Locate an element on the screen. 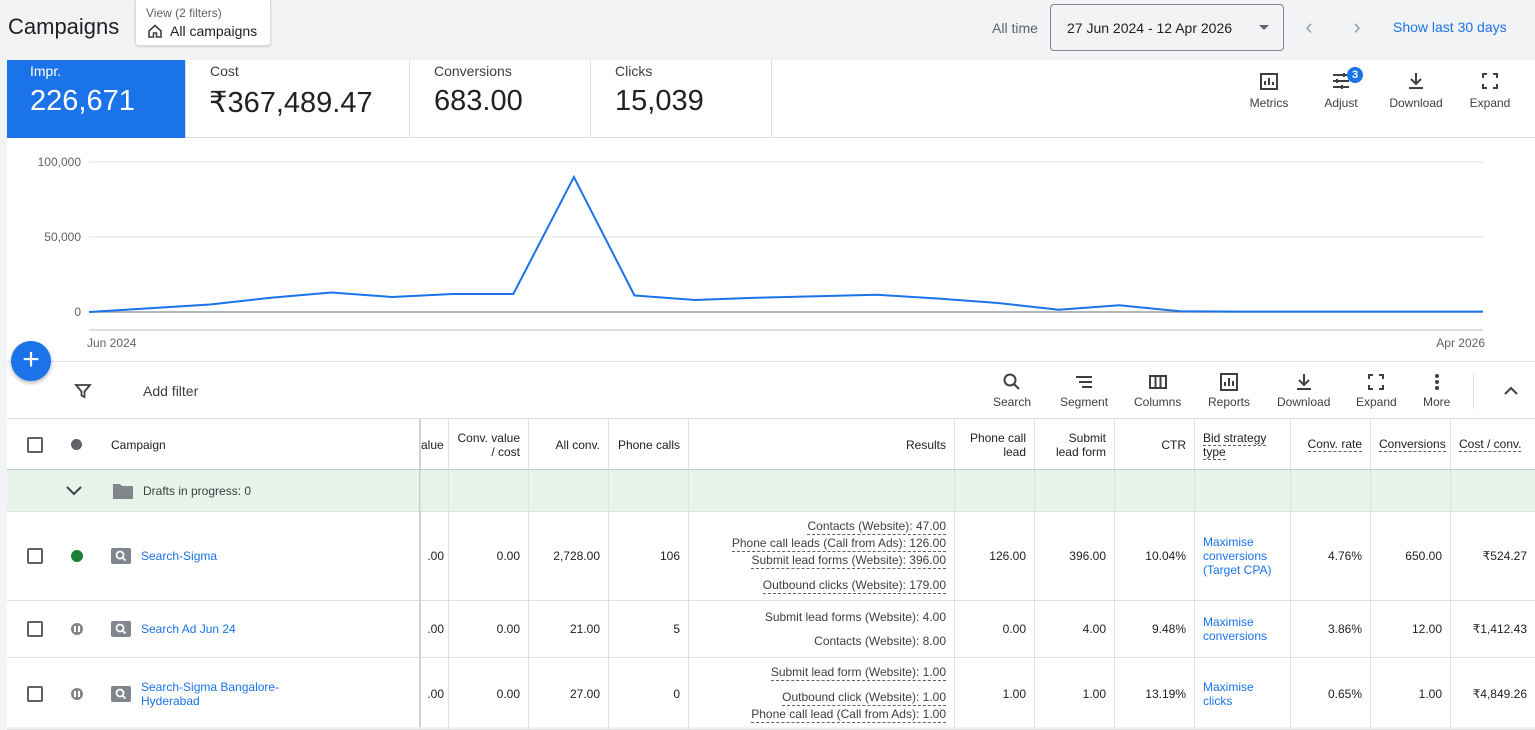  result-item: Outbound clicks (Website): 179.00 is located at coordinates (854, 586).